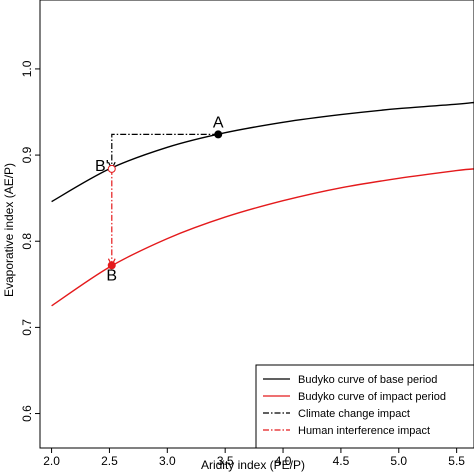 This screenshot has height=473, width=474. I want to click on legend-entry: Budyko curve of base period, so click(367, 380).